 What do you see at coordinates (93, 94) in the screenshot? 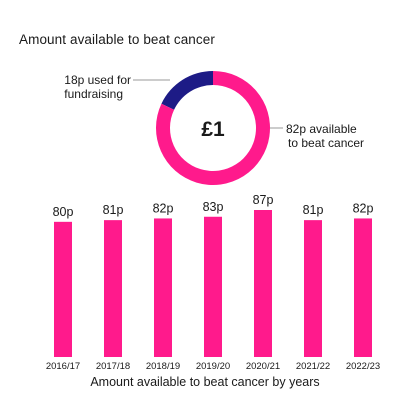
I see `slice-label-line: fundraising` at bounding box center [93, 94].